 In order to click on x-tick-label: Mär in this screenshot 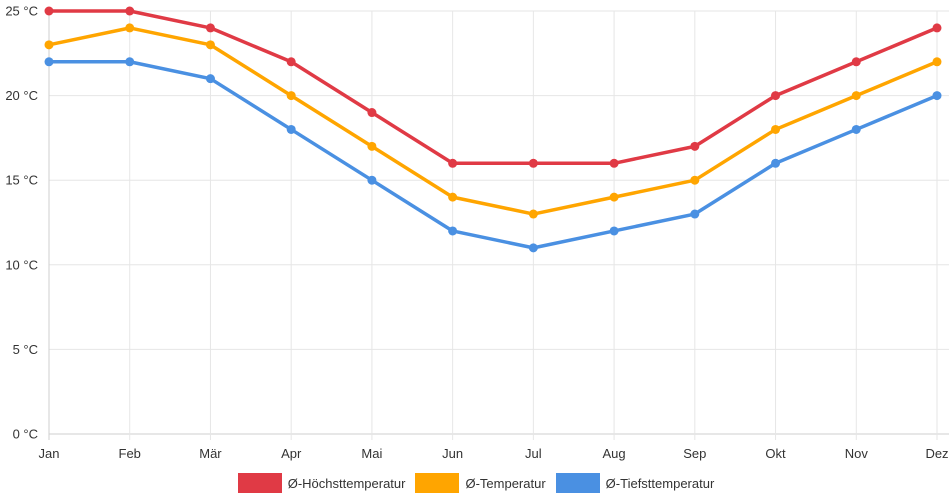, I will do `click(210, 453)`.